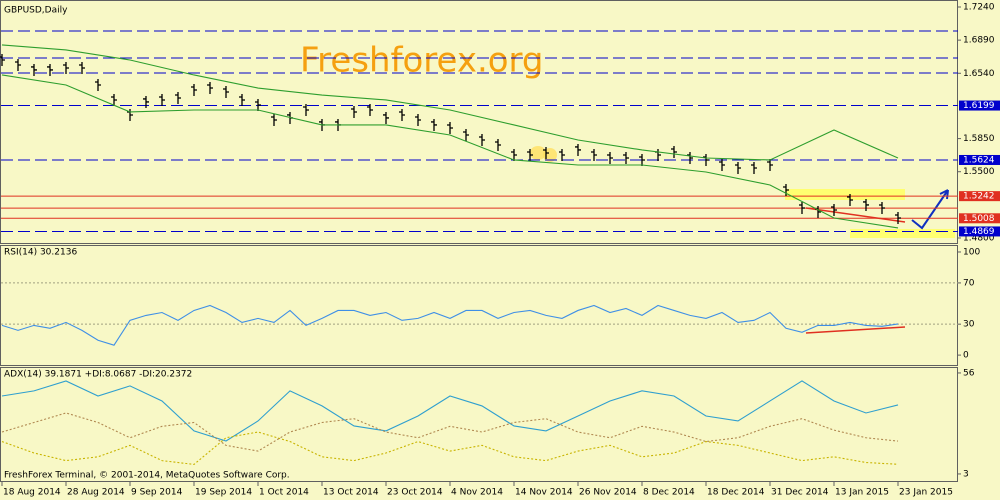  Describe the element at coordinates (96, 493) in the screenshot. I see `x-tick-label: 28 Aug 2014` at that location.